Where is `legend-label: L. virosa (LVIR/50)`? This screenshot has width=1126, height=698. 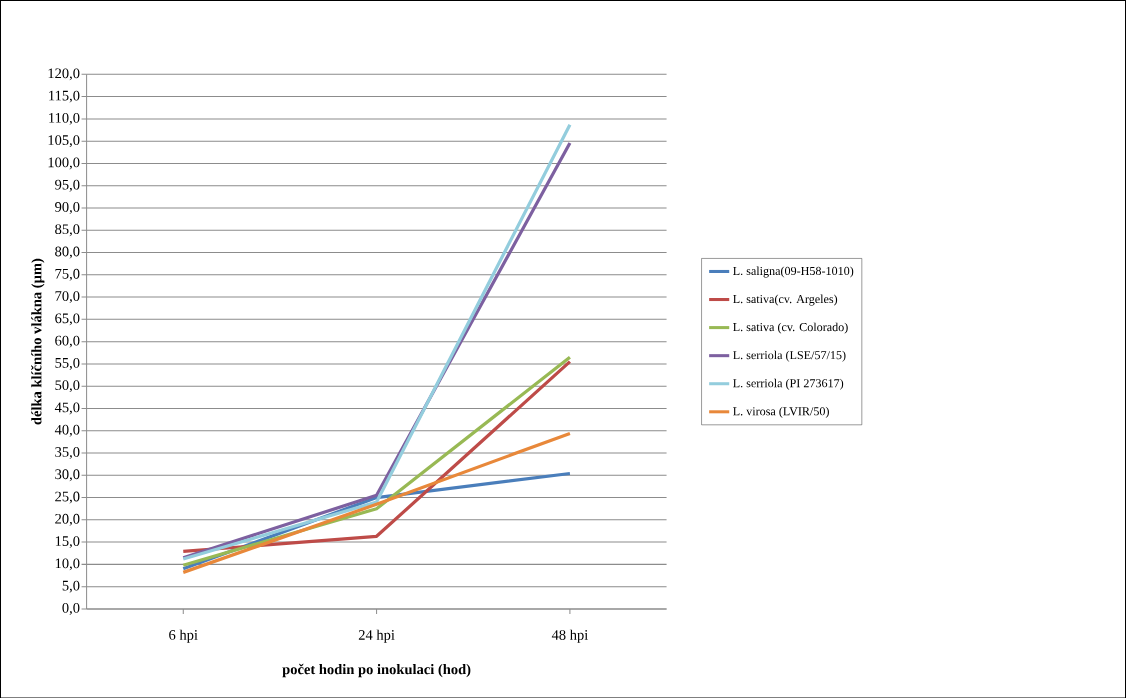
legend-label: L. virosa (LVIR/50) is located at coordinates (781, 412).